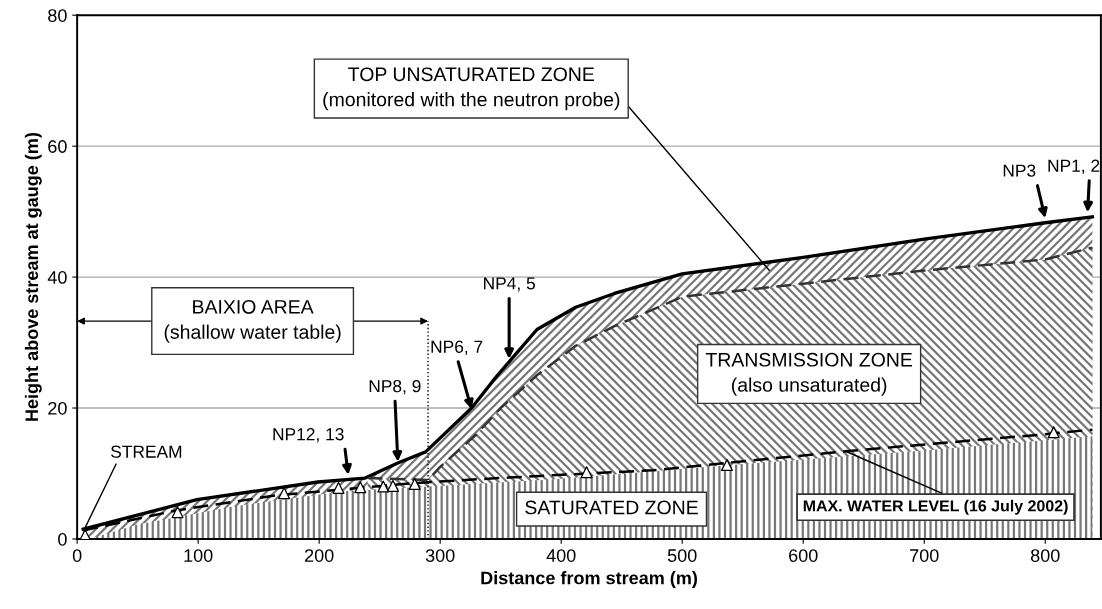 The width and height of the screenshot is (1102, 609). I want to click on x-tick-label: 200, so click(319, 555).